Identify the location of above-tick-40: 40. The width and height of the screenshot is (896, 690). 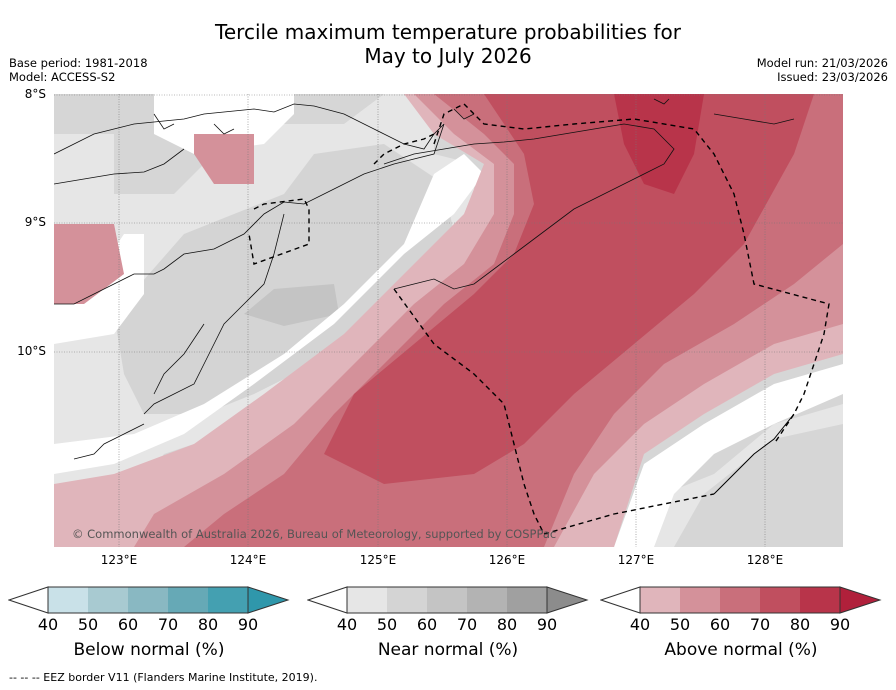
(640, 624).